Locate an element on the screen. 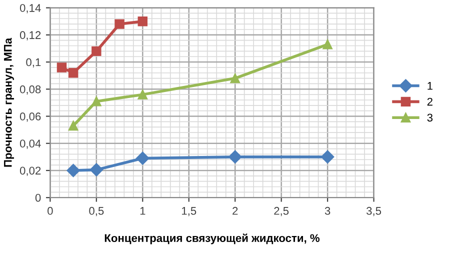 The height and width of the screenshot is (260, 469). y-tick-label: 0,08 is located at coordinates (30, 90).